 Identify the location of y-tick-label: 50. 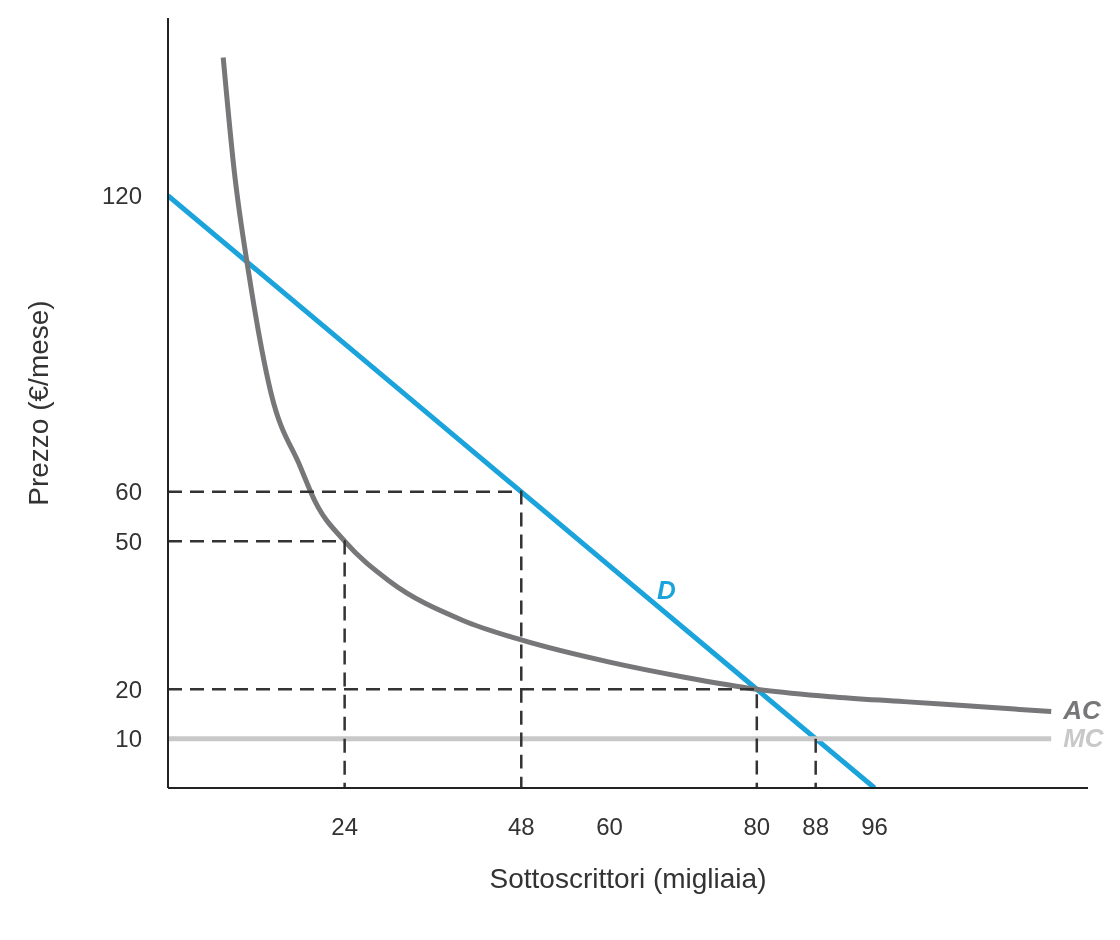
(128, 541).